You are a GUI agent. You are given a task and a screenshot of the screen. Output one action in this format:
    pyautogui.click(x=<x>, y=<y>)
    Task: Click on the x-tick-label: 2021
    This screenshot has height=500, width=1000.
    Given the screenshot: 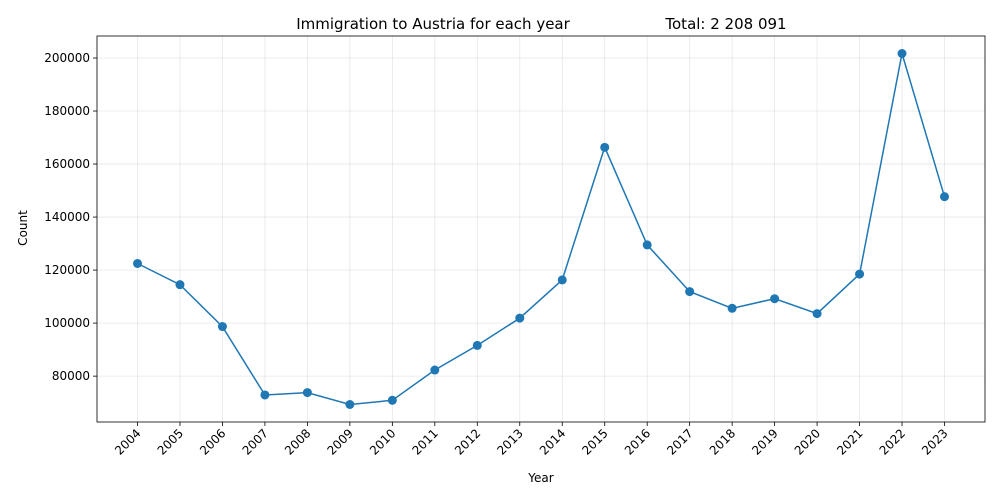 What is the action you would take?
    pyautogui.click(x=849, y=441)
    